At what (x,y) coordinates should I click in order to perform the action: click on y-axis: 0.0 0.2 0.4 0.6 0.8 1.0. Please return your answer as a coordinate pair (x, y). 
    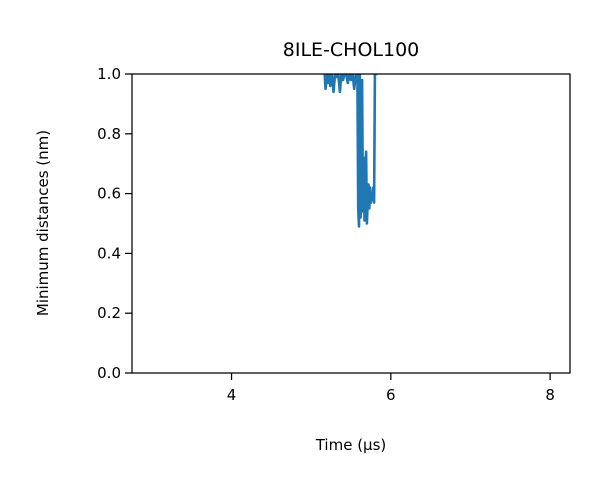
    Looking at the image, I should click on (114, 223).